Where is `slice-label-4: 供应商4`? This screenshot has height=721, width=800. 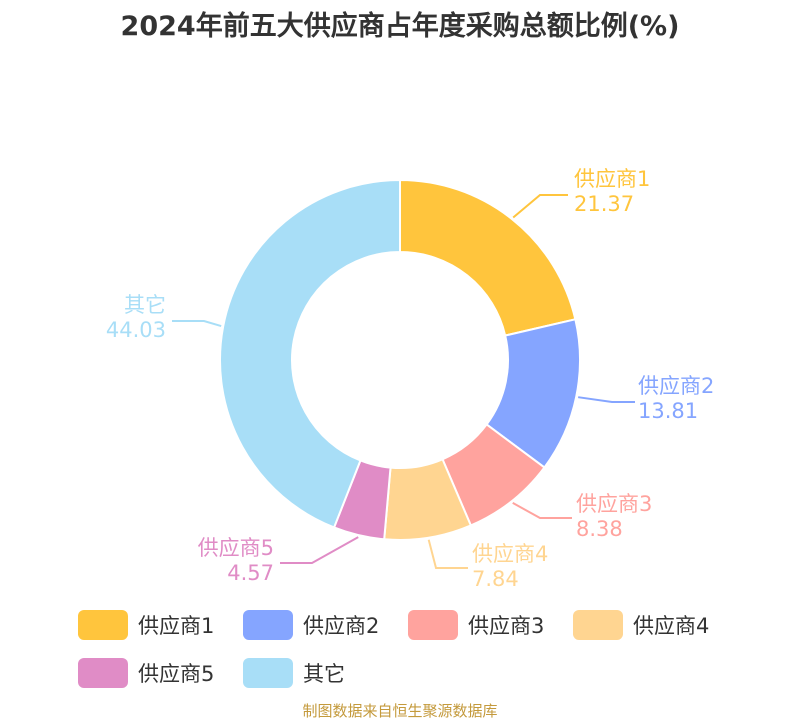
slice-label-4: 供应商4 is located at coordinates (510, 554).